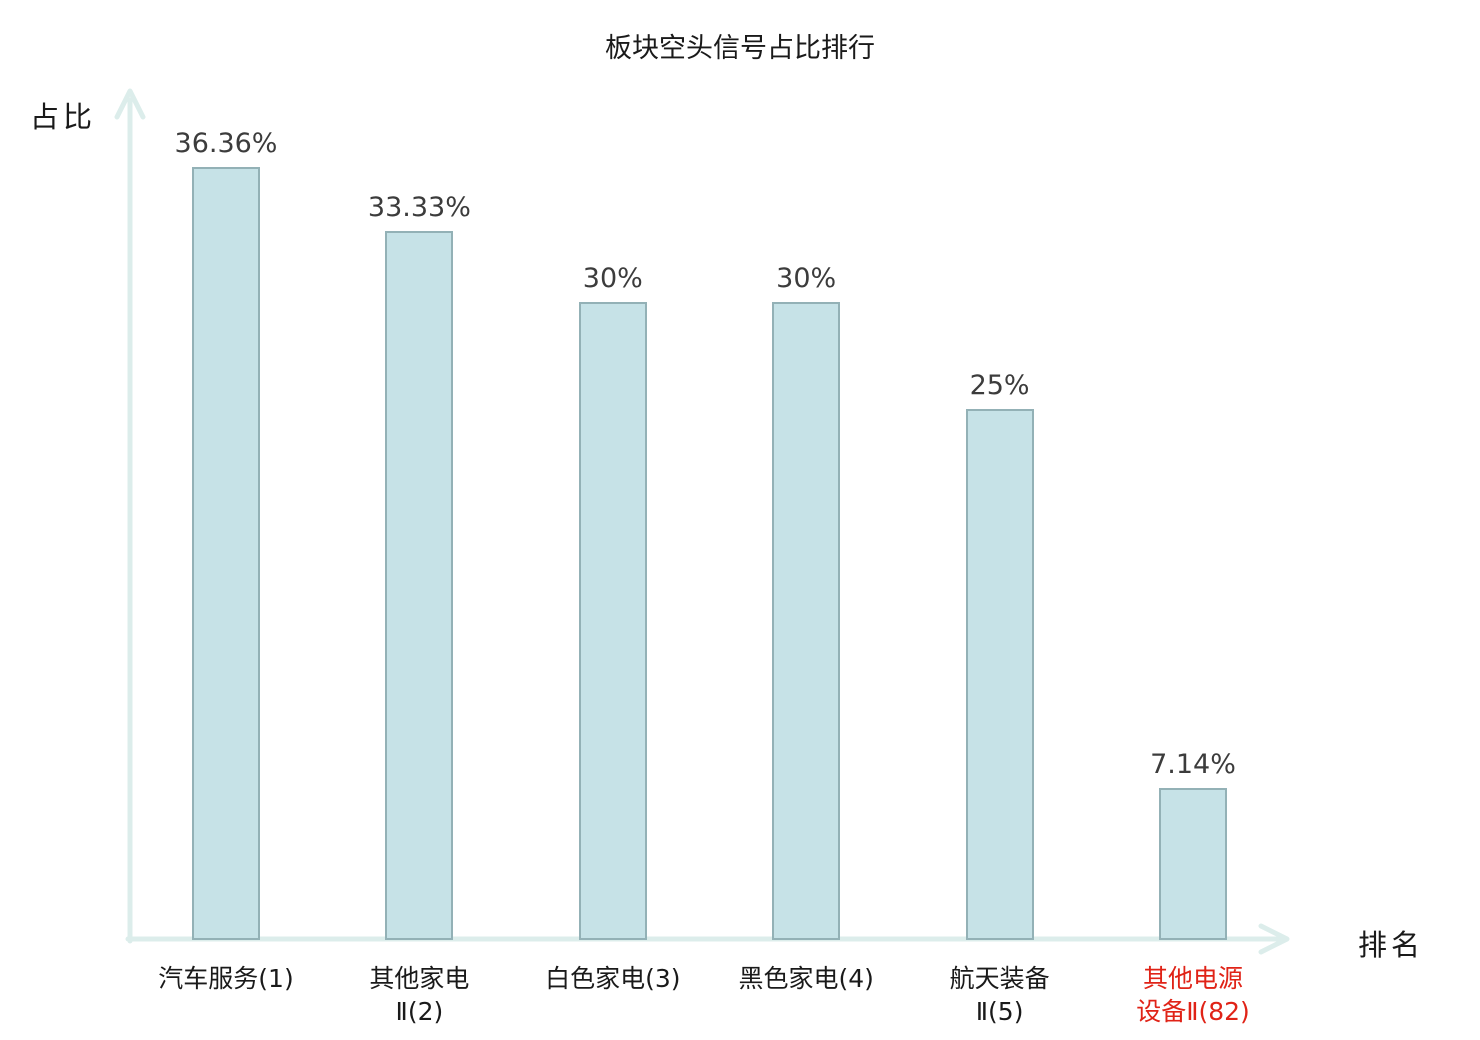  Describe the element at coordinates (1193, 764) in the screenshot. I see `bar-value-label: 7.14%` at that location.